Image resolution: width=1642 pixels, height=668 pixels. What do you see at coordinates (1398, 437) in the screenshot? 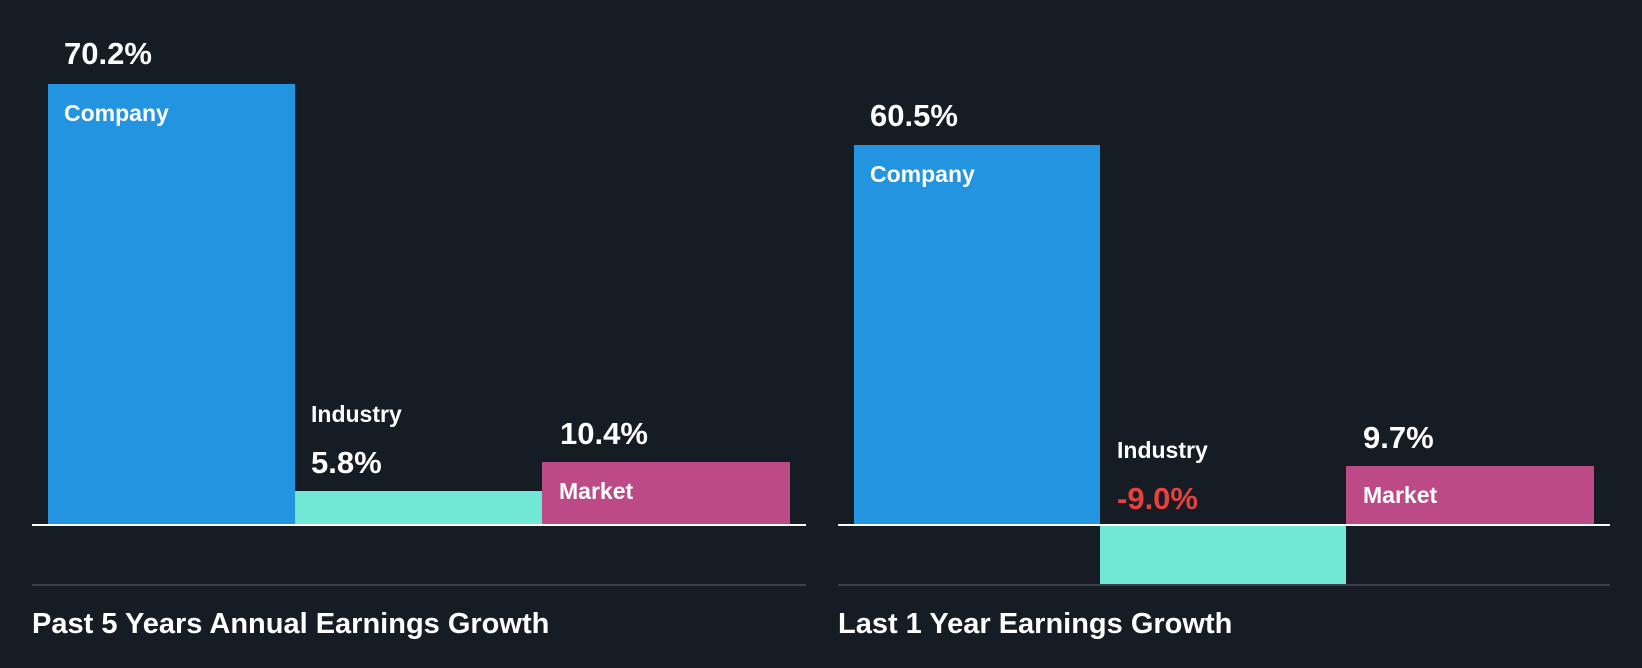
I see `market-value-label: 9.7%` at bounding box center [1398, 437].